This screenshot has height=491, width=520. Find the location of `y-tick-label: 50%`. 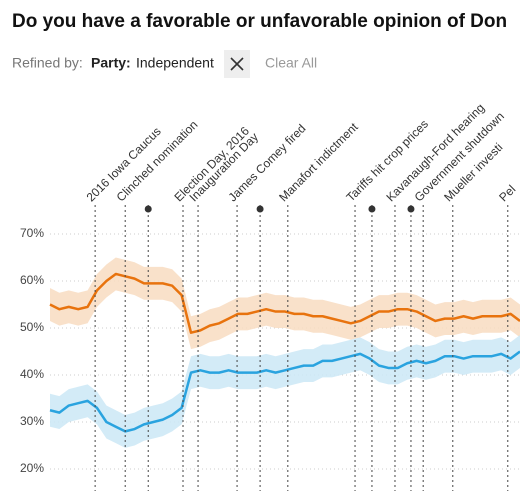

y-tick-label: 50% is located at coordinates (32, 327).